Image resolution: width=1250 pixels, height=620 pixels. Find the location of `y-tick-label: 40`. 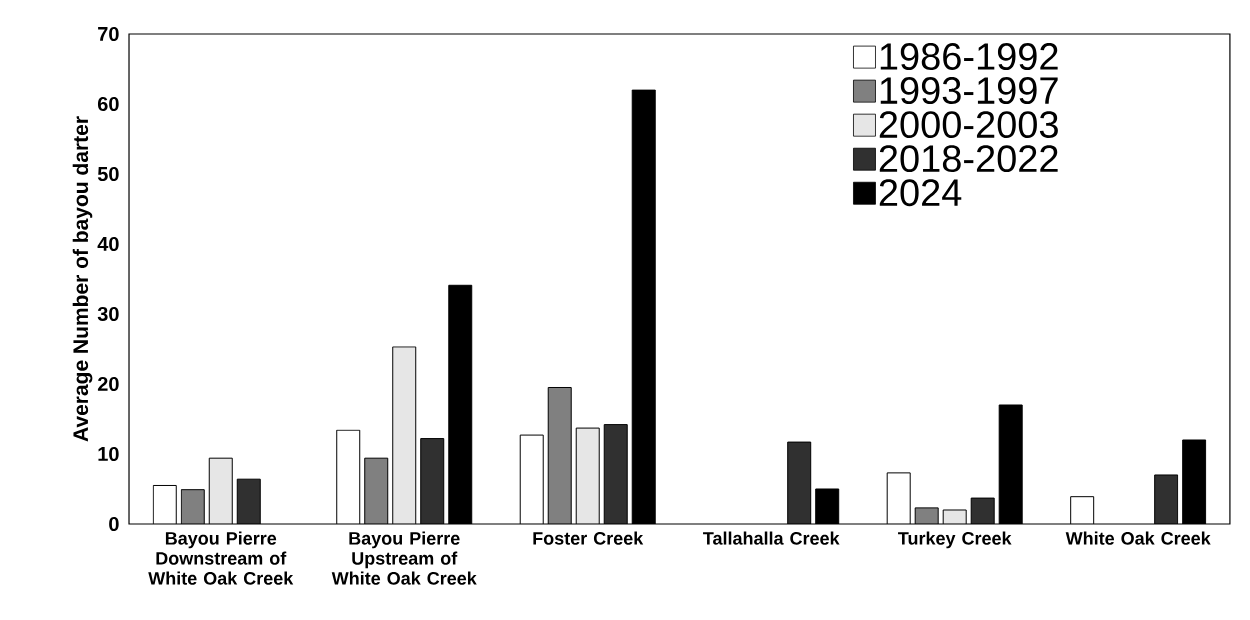

y-tick-label: 40 is located at coordinates (108, 244).